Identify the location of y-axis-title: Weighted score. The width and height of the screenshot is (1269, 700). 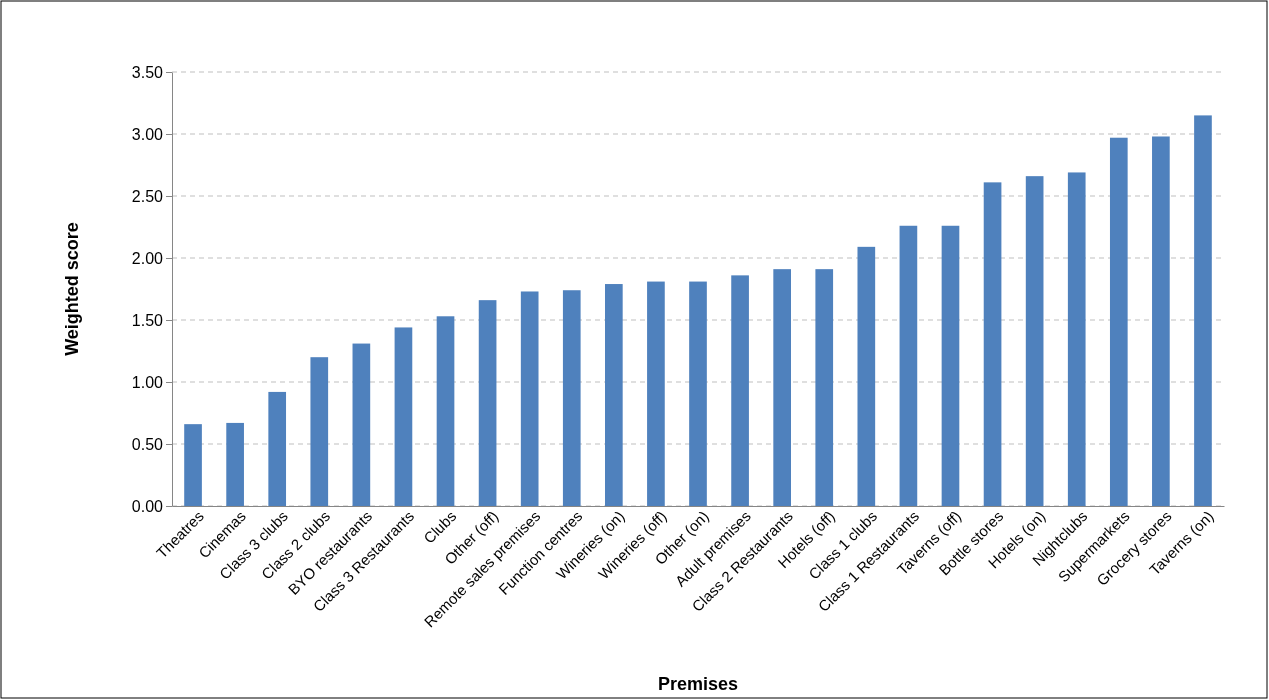
(72, 289).